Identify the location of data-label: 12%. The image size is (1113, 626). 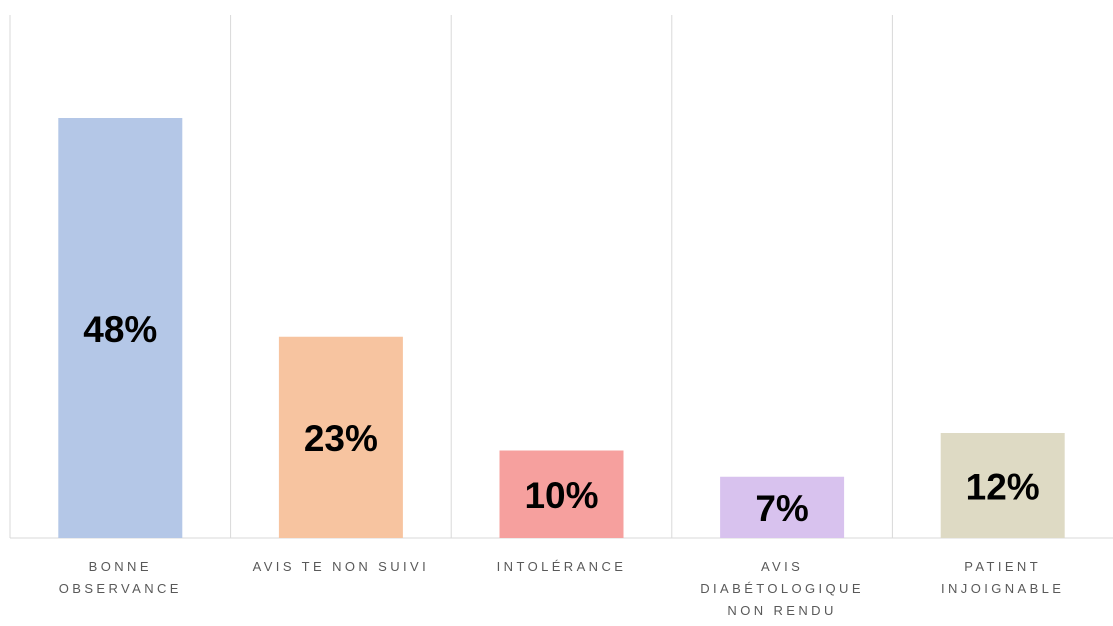
(1003, 486).